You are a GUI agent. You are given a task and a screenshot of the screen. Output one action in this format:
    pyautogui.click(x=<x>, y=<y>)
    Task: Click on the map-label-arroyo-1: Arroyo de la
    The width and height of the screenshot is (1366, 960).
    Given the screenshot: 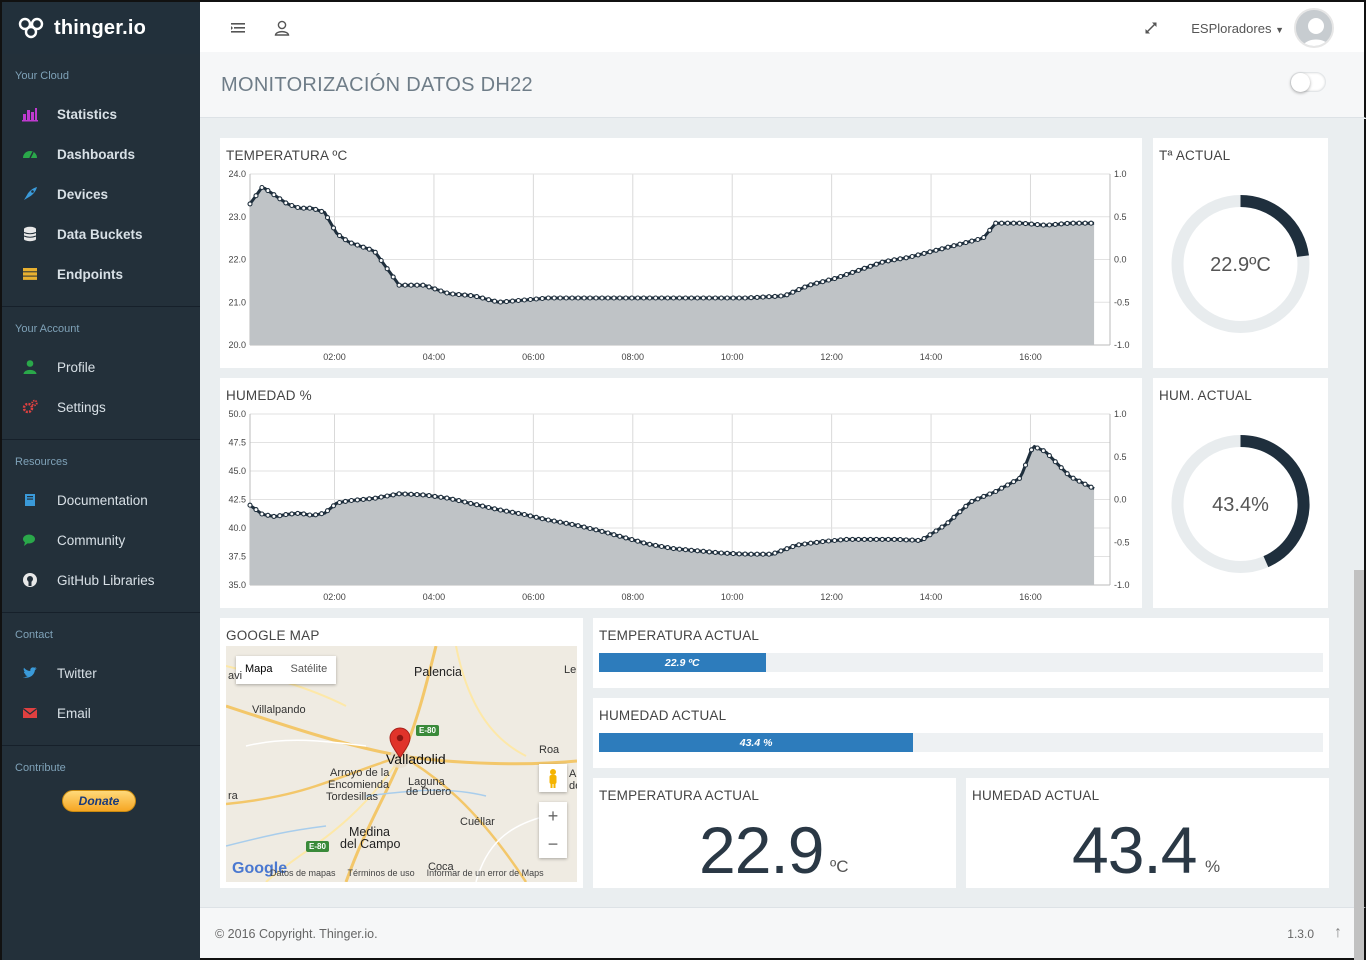 What is the action you would take?
    pyautogui.click(x=360, y=773)
    